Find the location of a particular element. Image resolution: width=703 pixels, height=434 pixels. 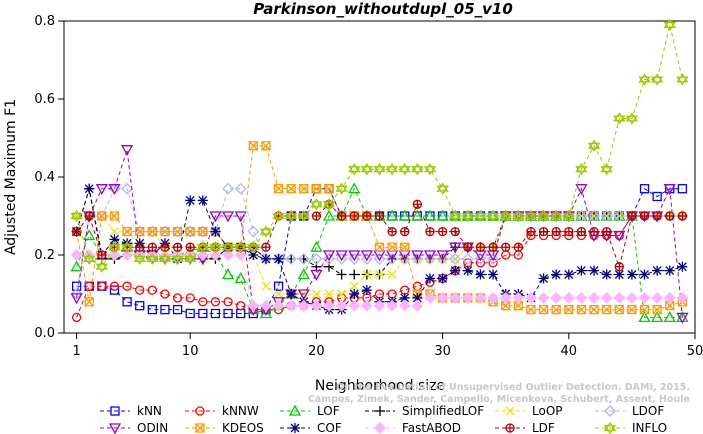

x-tick-label: 1 is located at coordinates (76, 351).